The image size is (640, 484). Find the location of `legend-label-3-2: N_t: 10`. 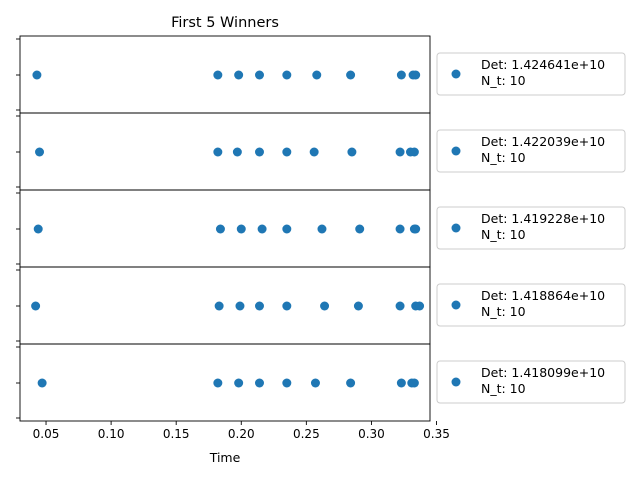

legend-label-3-2: N_t: 10 is located at coordinates (503, 234).